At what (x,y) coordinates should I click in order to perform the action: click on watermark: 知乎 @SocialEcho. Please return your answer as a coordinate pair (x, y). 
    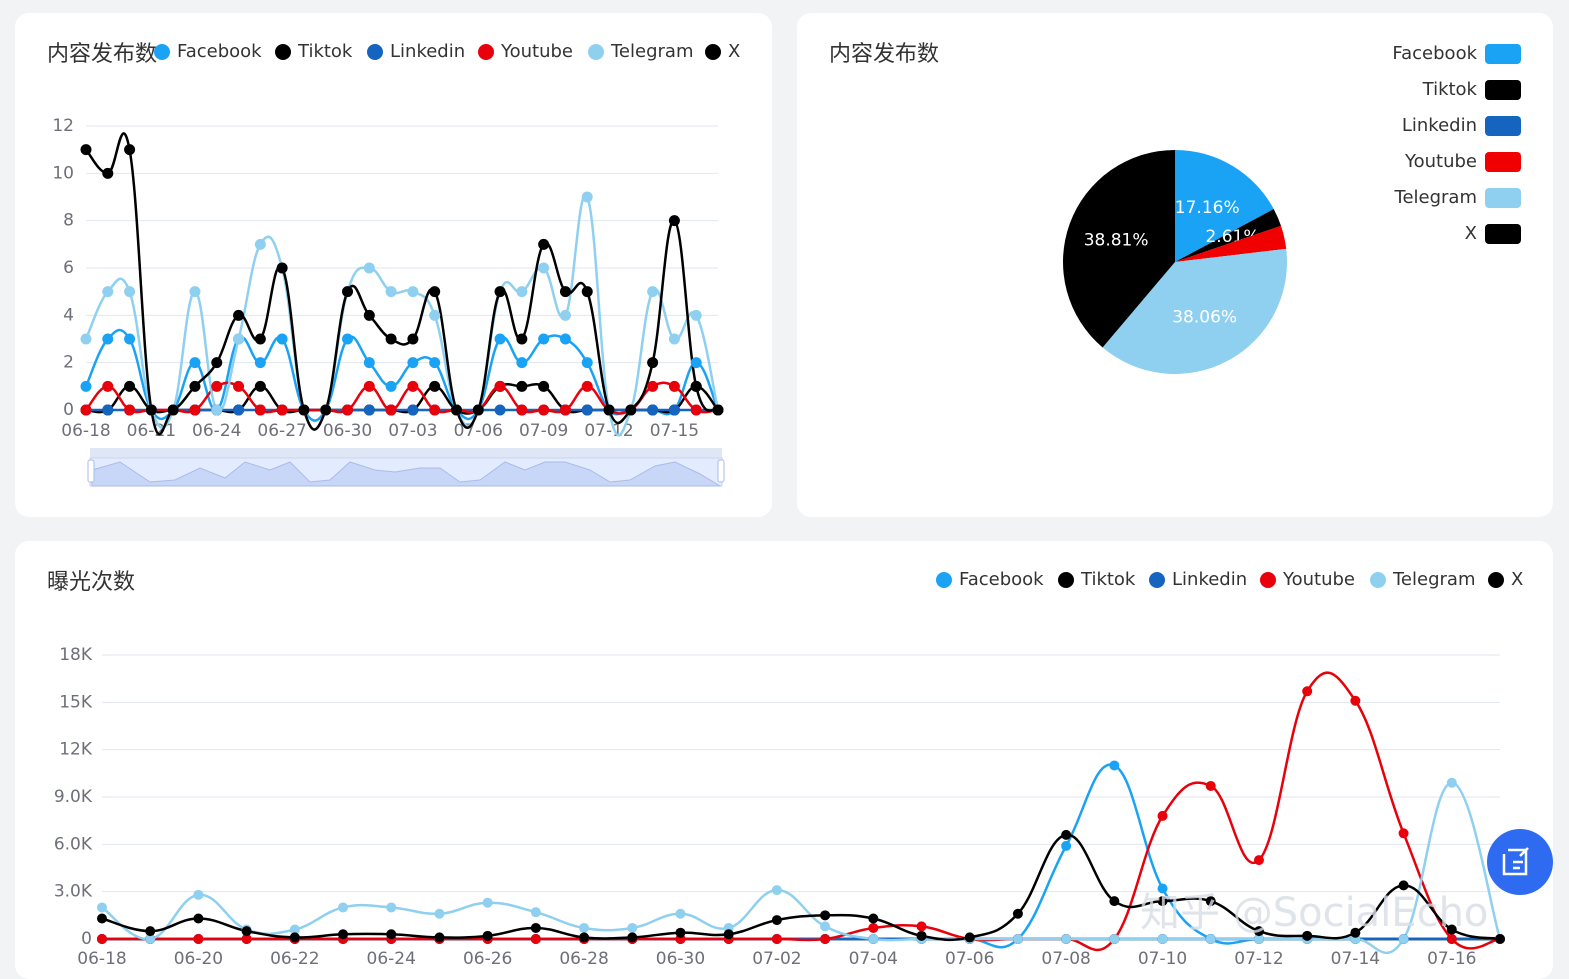
    Looking at the image, I should click on (1314, 913).